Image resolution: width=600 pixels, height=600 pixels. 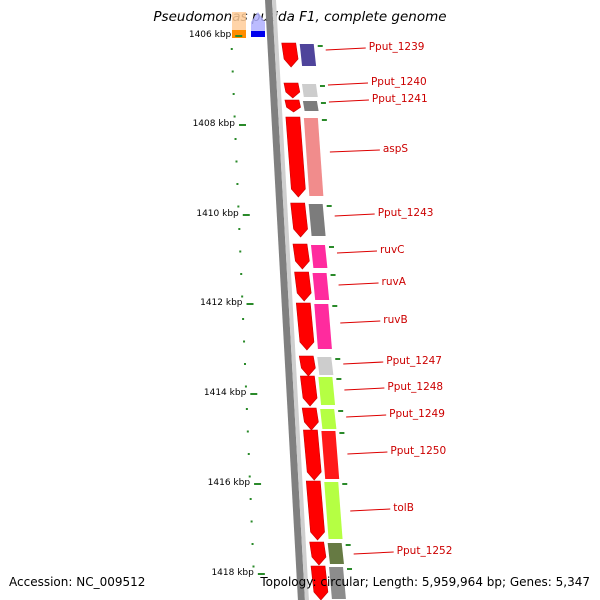 I want to click on position-tick-label: 1416 kbp, so click(x=229, y=483).